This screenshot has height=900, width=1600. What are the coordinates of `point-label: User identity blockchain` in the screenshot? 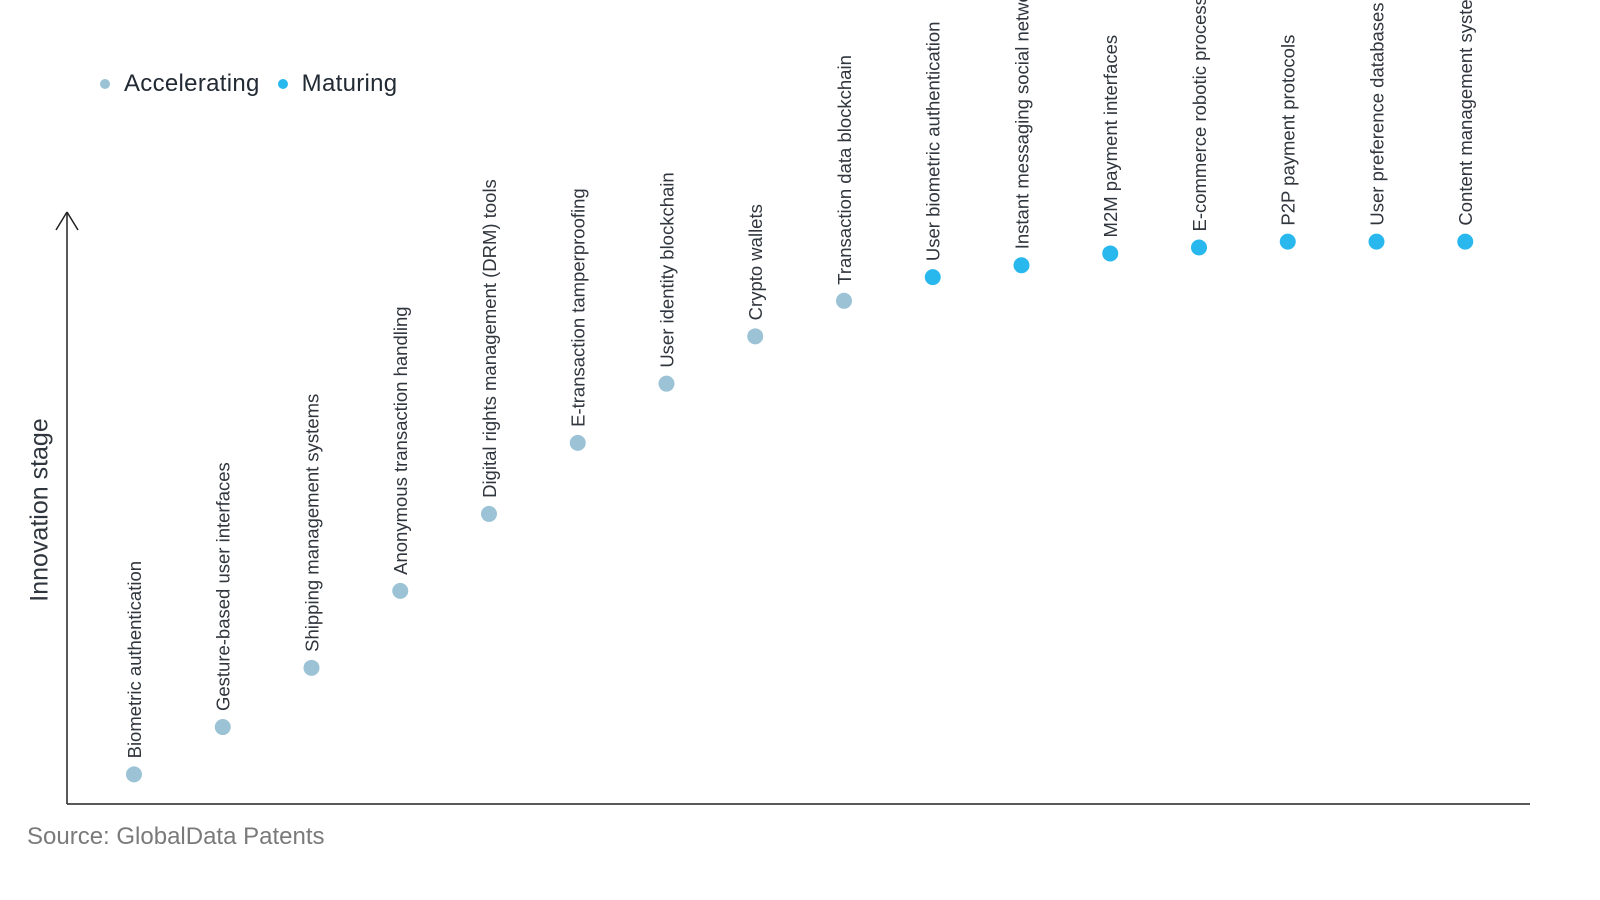 It's located at (667, 269).